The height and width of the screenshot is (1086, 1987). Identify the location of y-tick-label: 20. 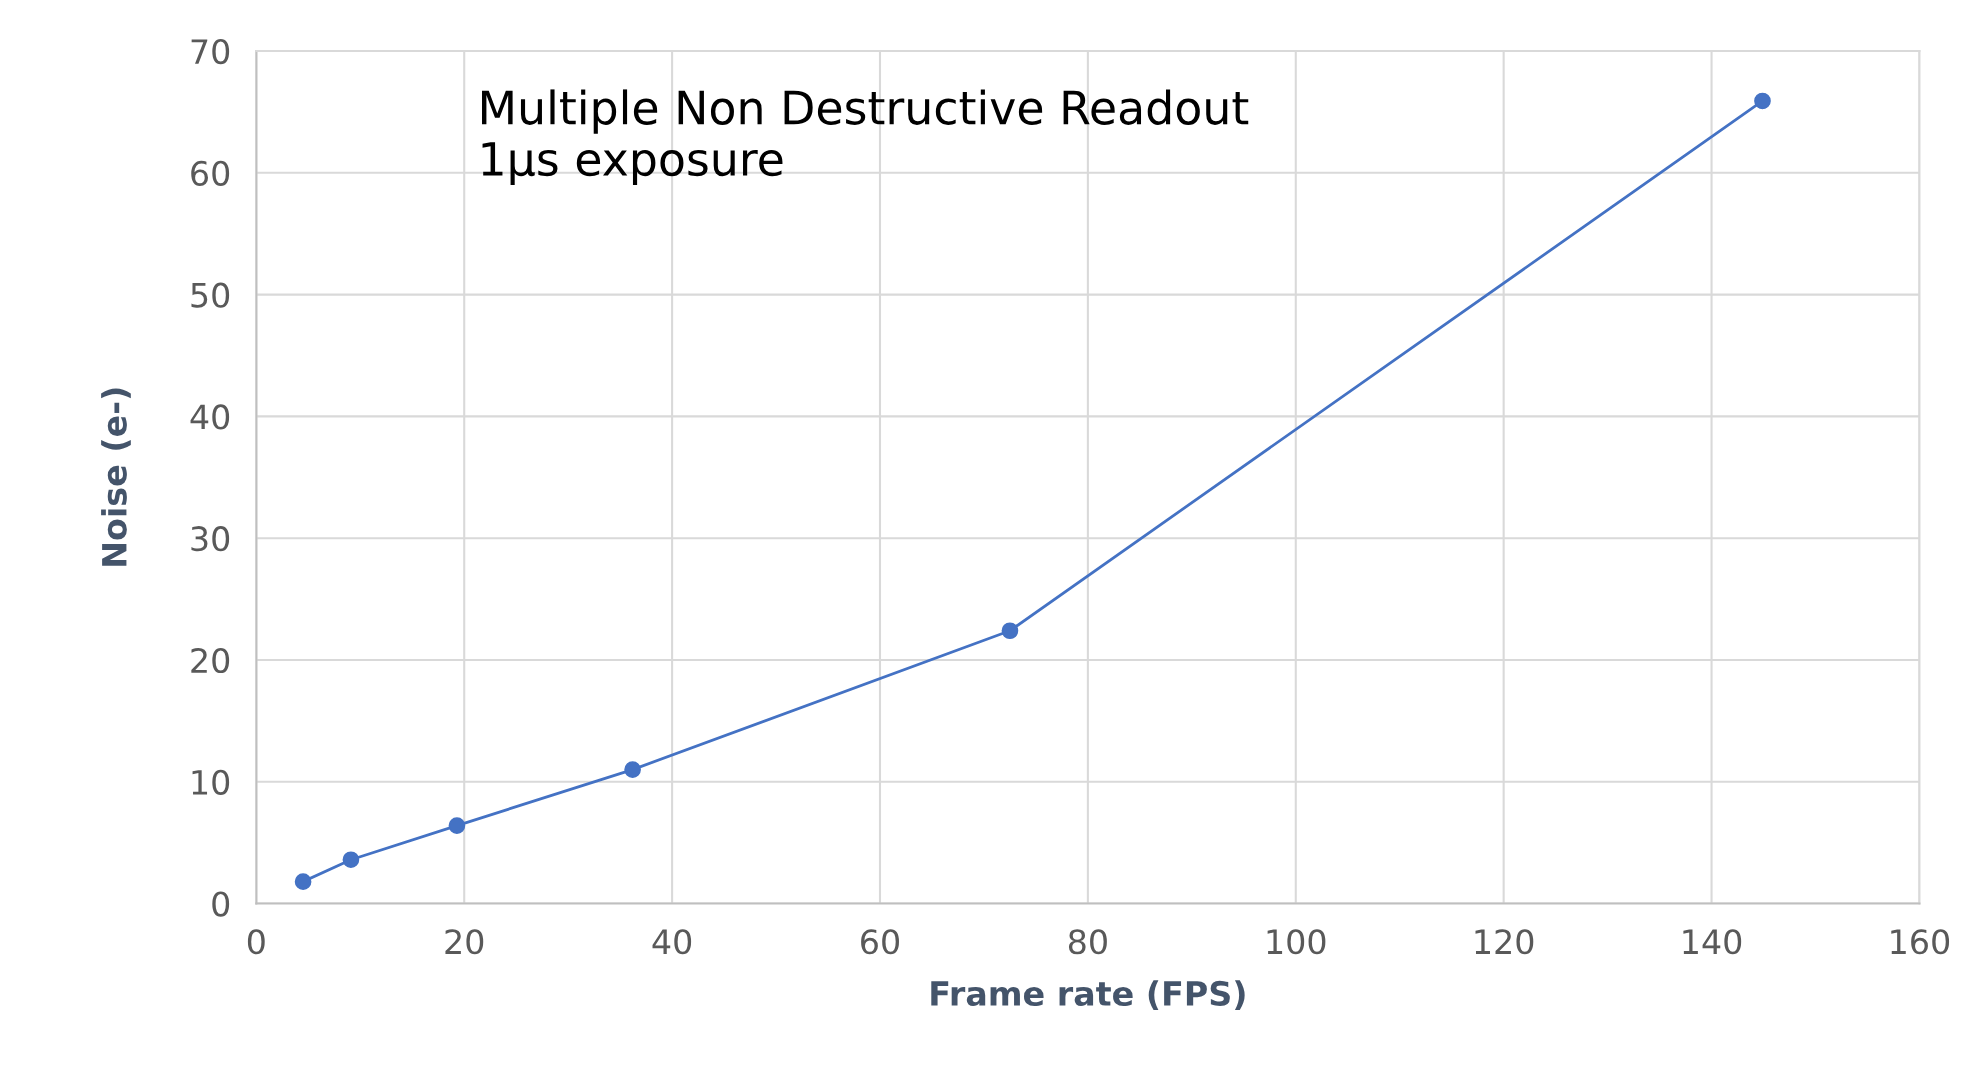
(210, 660).